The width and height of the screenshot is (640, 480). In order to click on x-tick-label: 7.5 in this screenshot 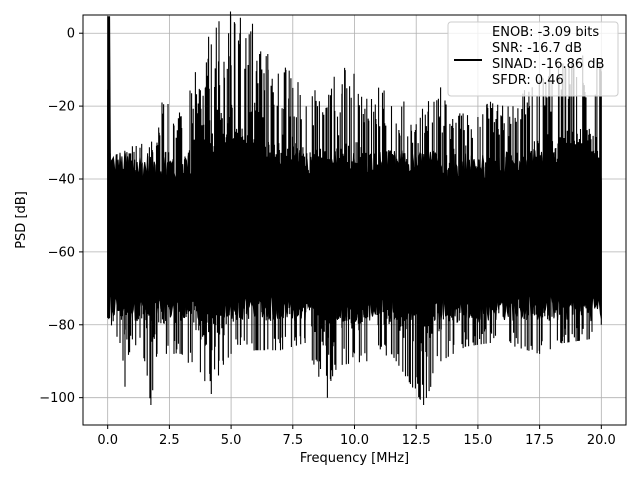, I will do `click(292, 440)`.